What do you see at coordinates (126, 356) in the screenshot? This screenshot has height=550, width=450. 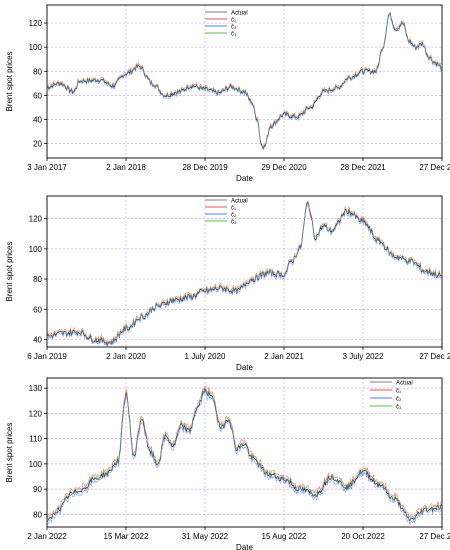 I see `x-tick-label: 2 Jan 2020` at bounding box center [126, 356].